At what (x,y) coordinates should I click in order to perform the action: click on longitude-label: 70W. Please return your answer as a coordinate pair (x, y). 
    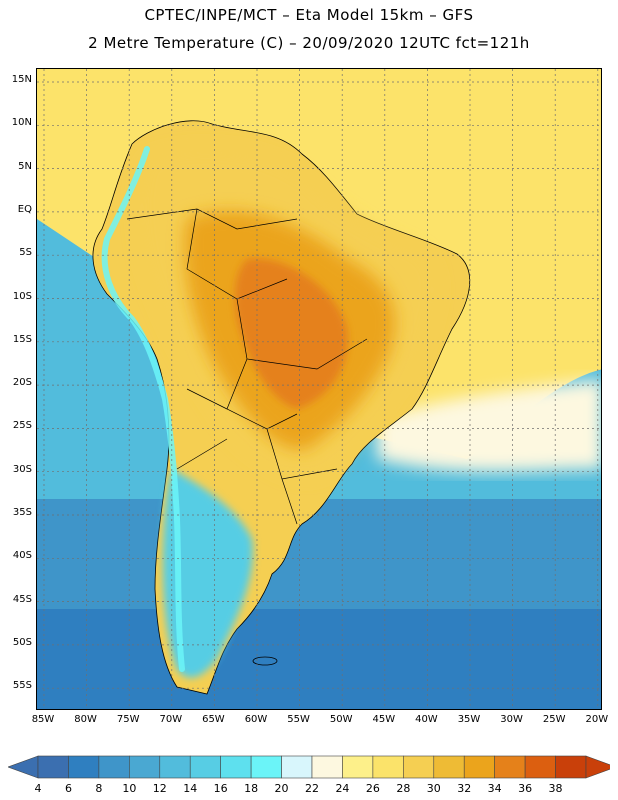
    Looking at the image, I should click on (171, 719).